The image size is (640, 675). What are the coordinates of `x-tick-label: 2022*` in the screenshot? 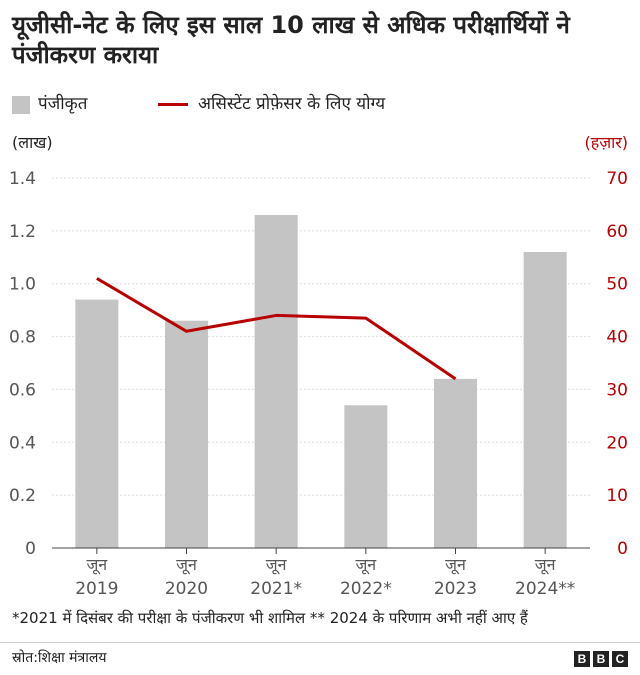 It's located at (366, 589).